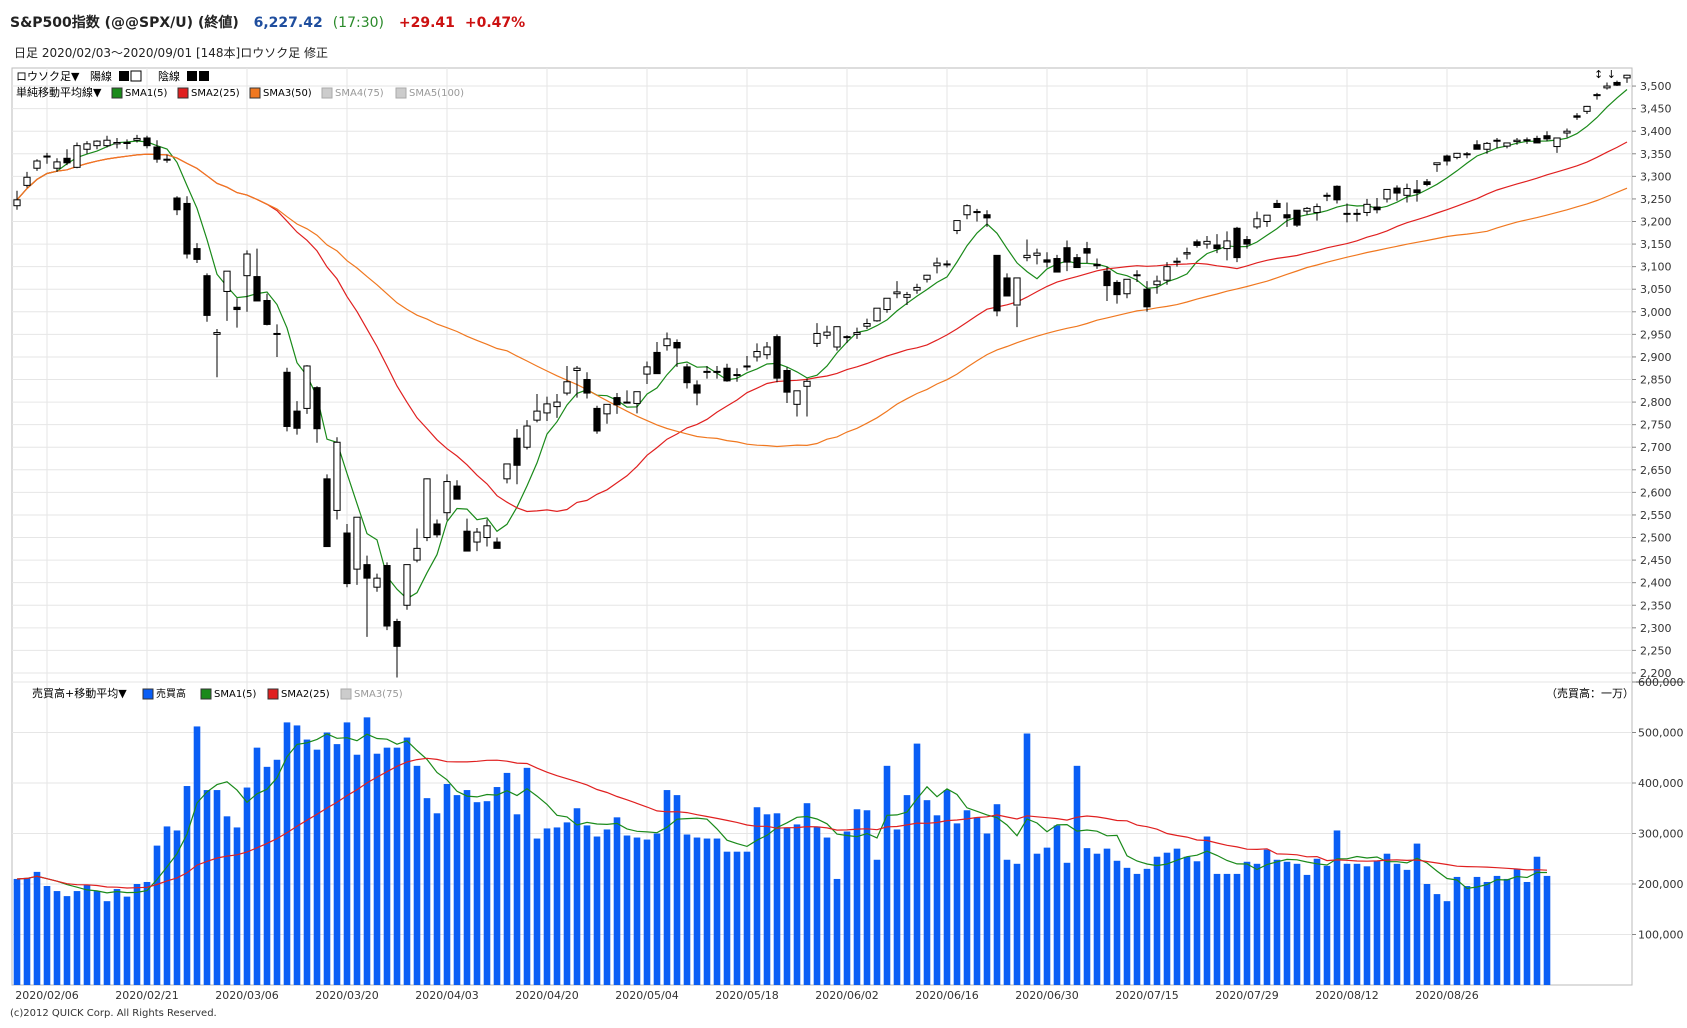 Image resolution: width=1687 pixels, height=1028 pixels. Describe the element at coordinates (1656, 312) in the screenshot. I see `price-tick-label: 3,000` at that location.